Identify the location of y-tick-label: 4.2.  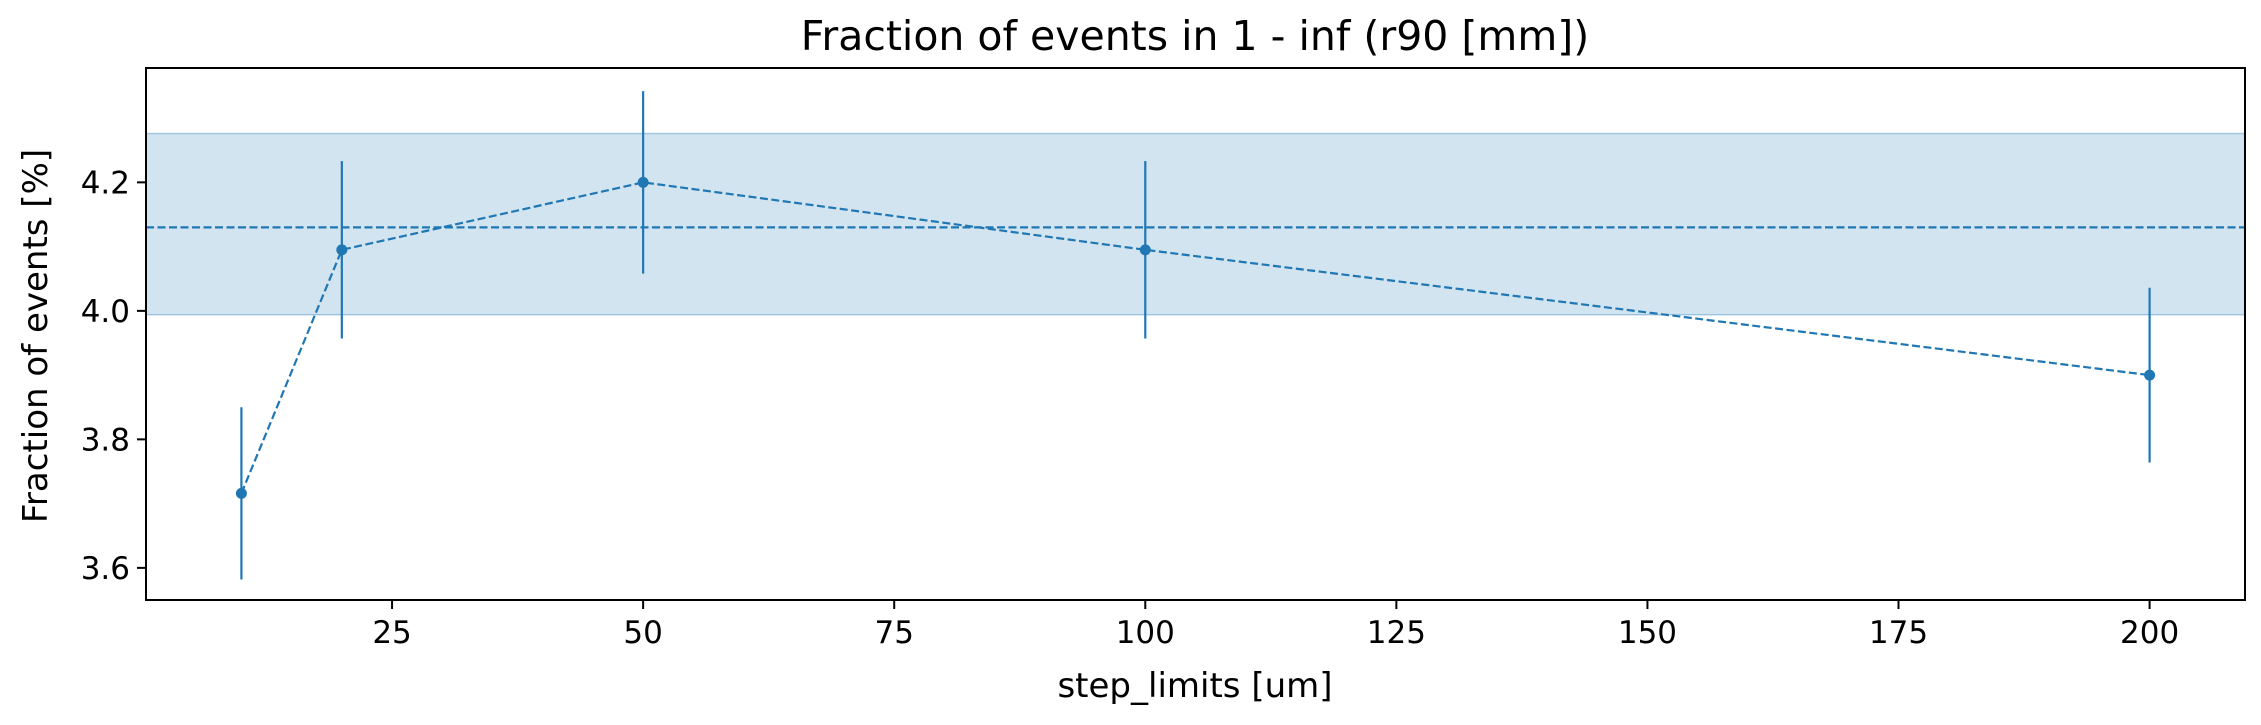
(105, 183).